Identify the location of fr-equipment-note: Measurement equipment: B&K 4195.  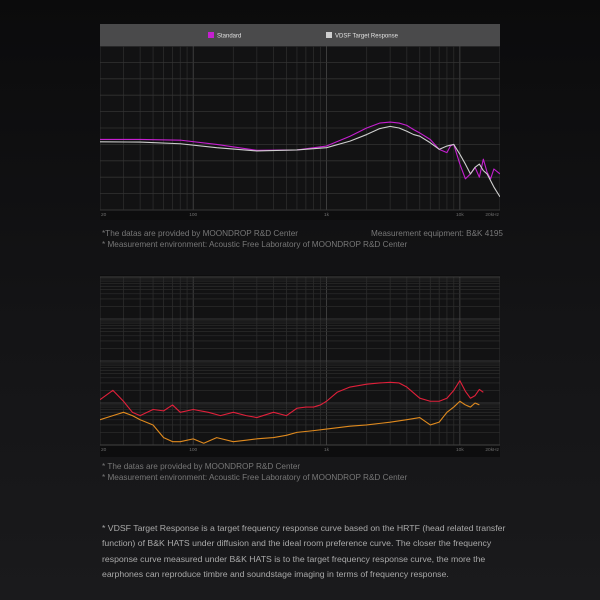
(437, 233).